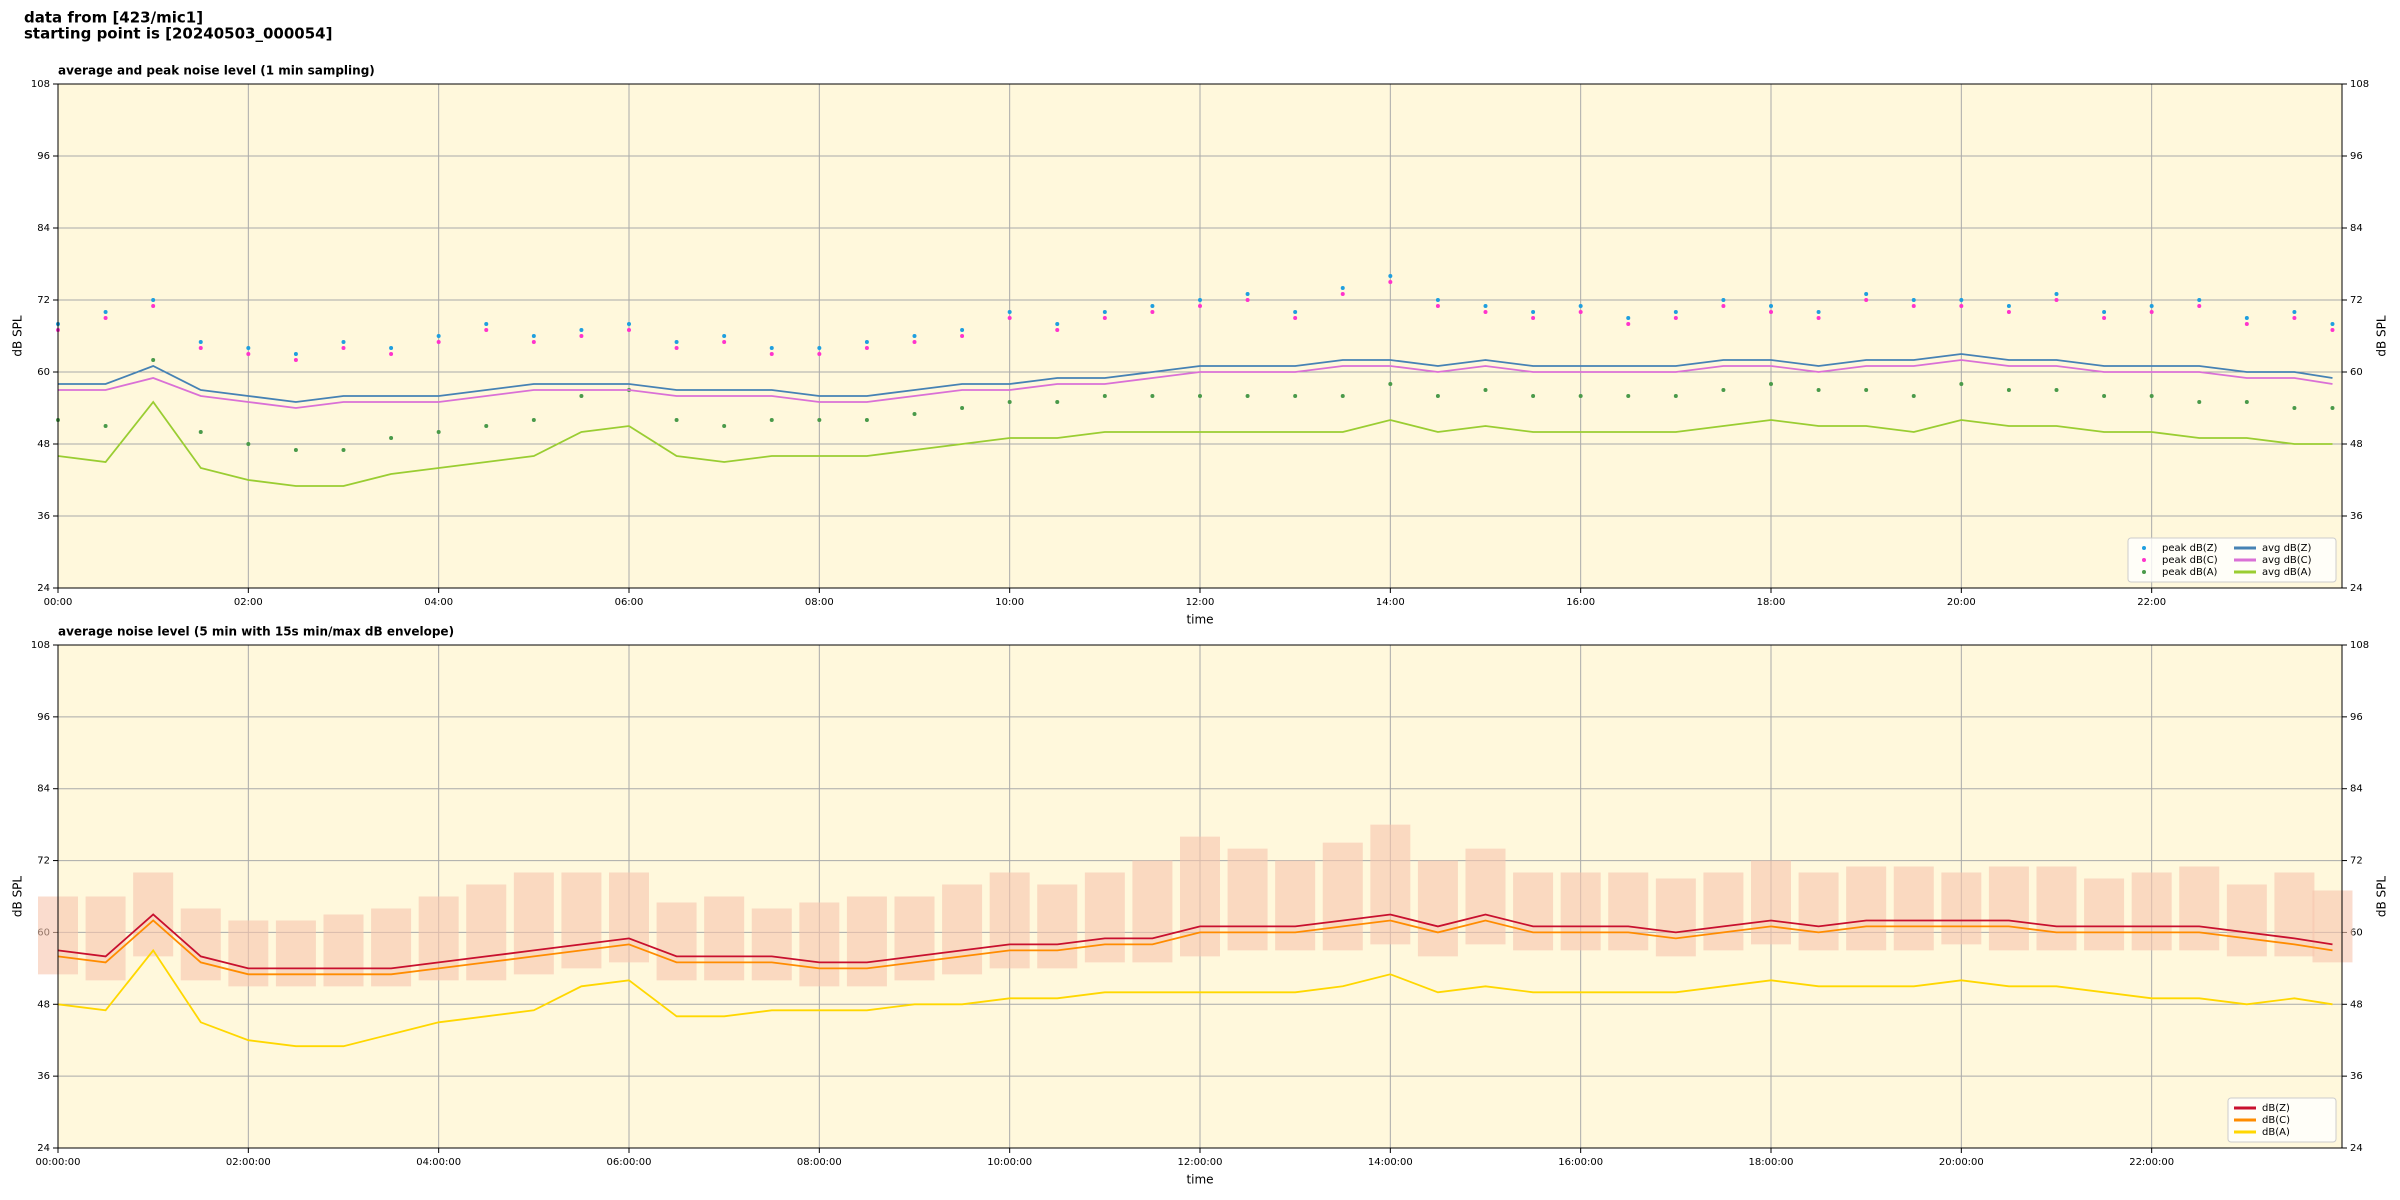 The height and width of the screenshot is (1200, 2400). Describe the element at coordinates (2276, 1120) in the screenshot. I see `legend-label: dB(C)` at that location.